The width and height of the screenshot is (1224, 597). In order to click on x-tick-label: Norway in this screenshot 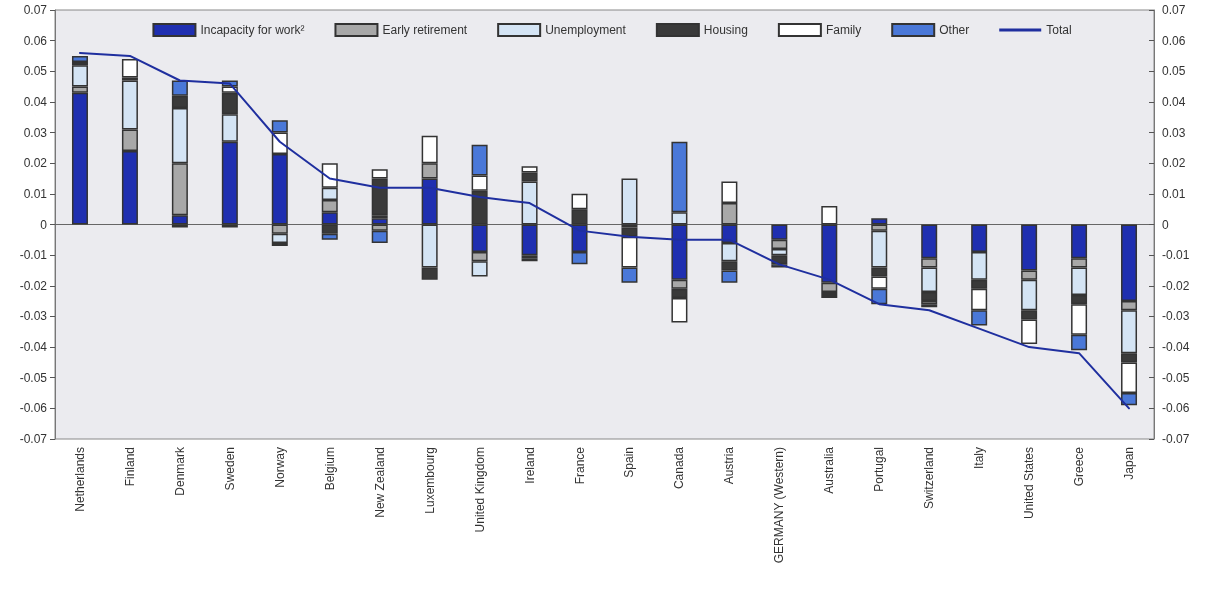, I will do `click(279, 467)`.